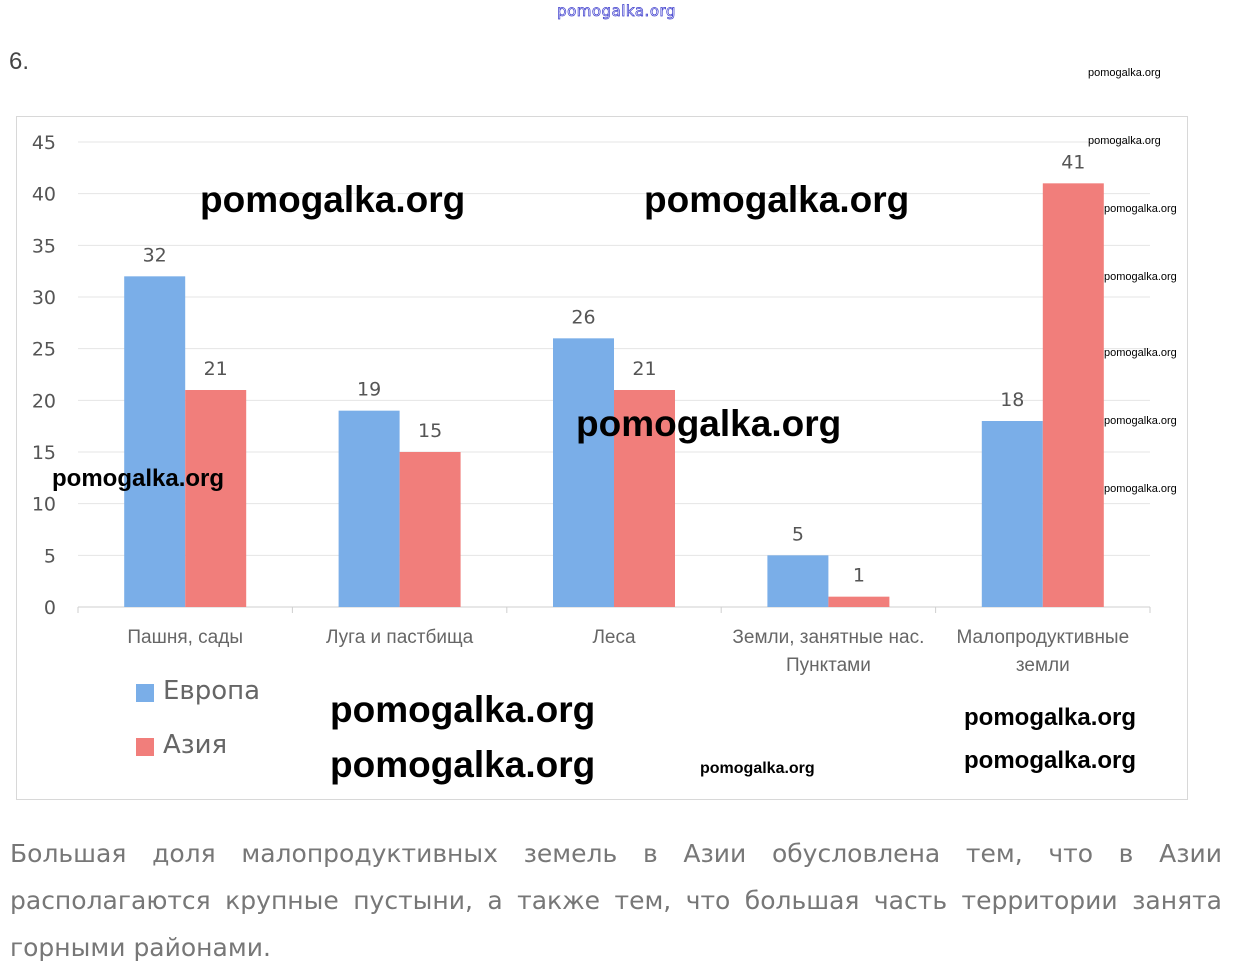  What do you see at coordinates (145, 747) in the screenshot?
I see `legend-swatch-asia` at bounding box center [145, 747].